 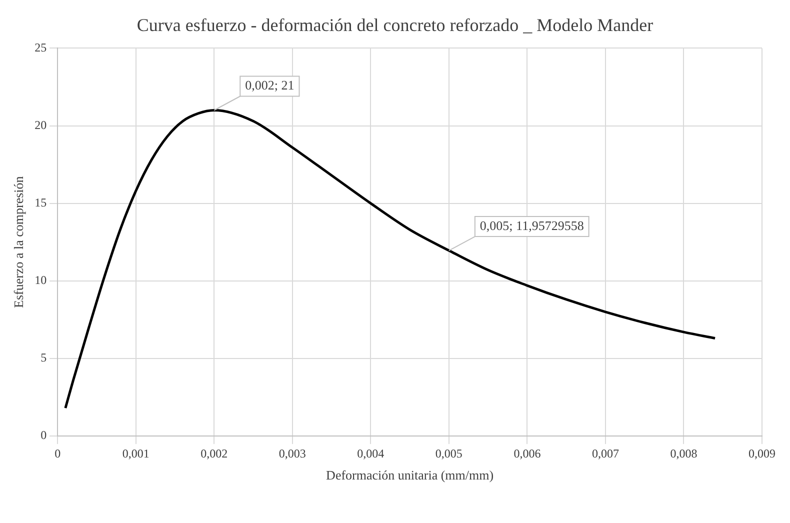 I want to click on x-tick-label: 0,004, so click(x=370, y=453).